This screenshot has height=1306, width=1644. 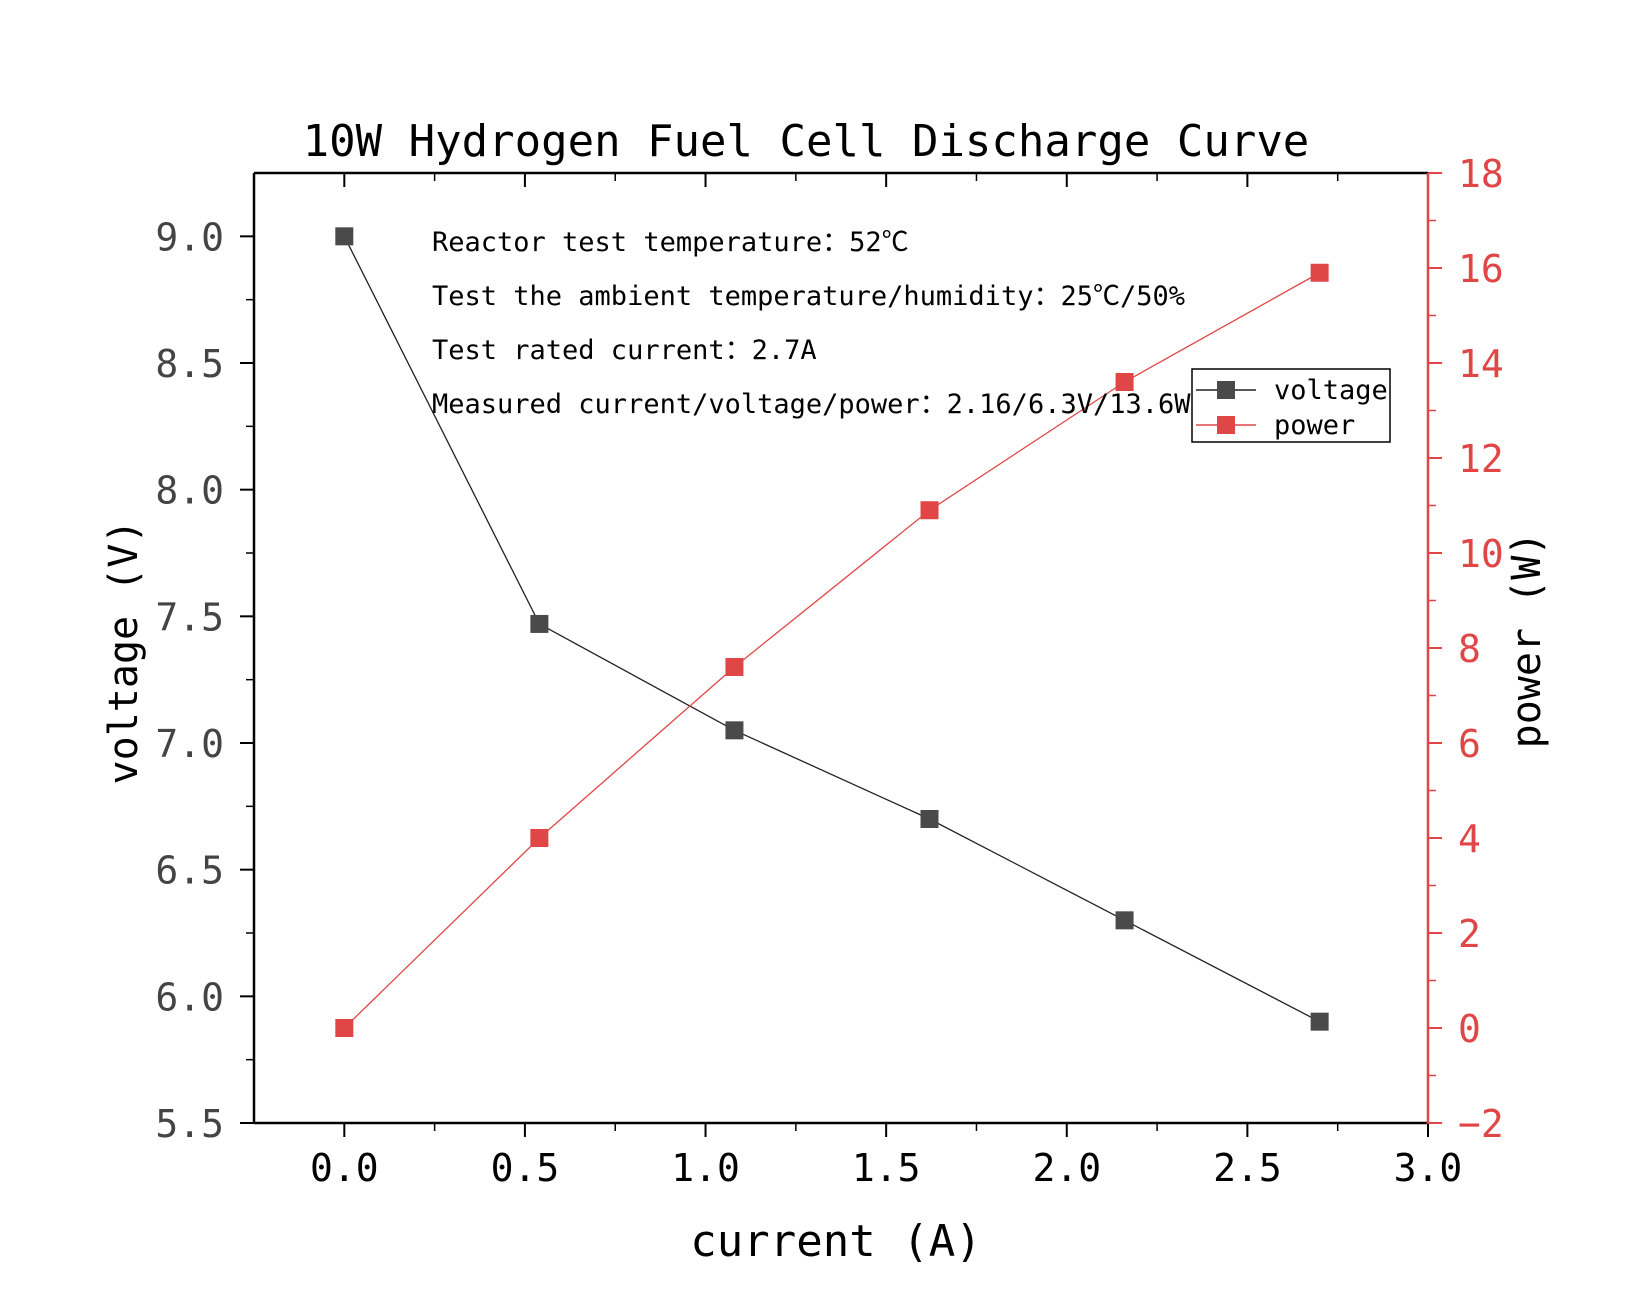 What do you see at coordinates (1469, 649) in the screenshot?
I see `y-right-tick-label: 8` at bounding box center [1469, 649].